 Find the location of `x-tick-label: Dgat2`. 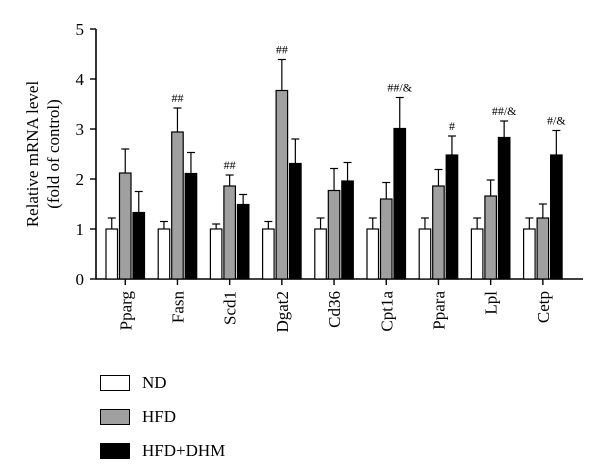

x-tick-label: Dgat2 is located at coordinates (282, 312).